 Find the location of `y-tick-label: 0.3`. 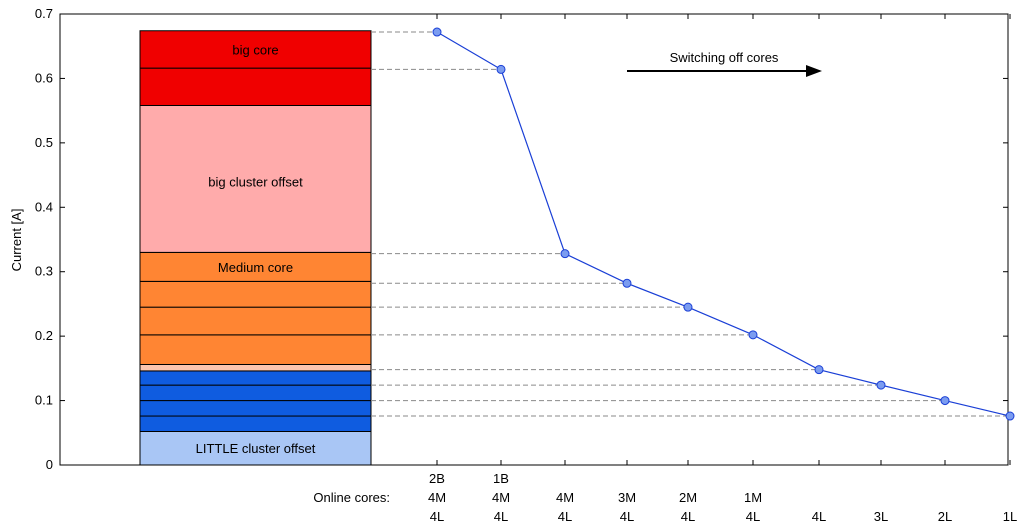

y-tick-label: 0.3 is located at coordinates (44, 271).